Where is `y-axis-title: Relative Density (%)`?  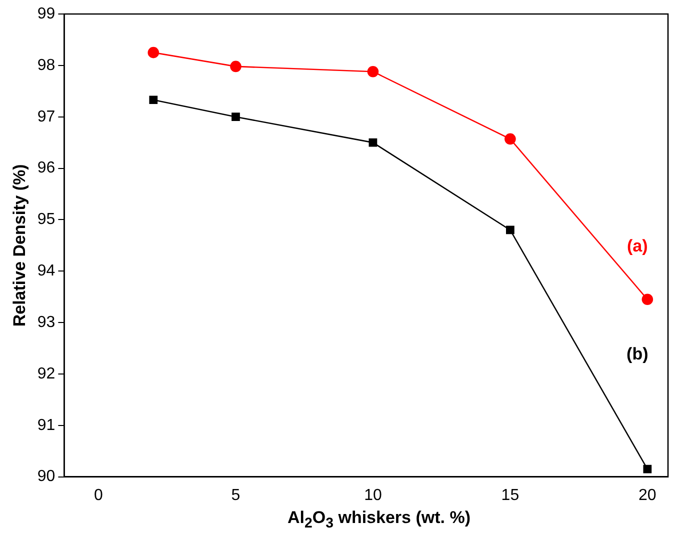
y-axis-title: Relative Density (%) is located at coordinates (19, 245).